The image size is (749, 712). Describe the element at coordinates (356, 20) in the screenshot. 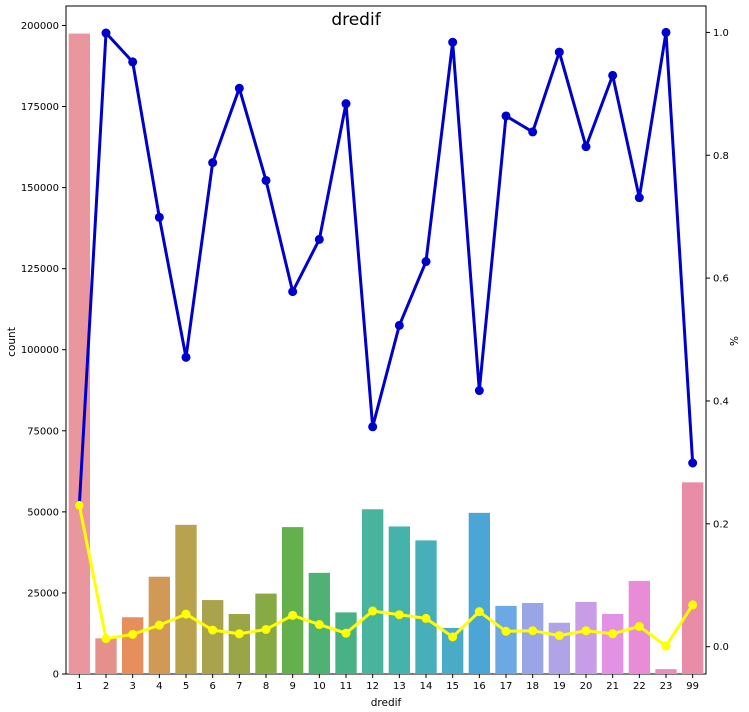

I see `chart-title: dredif` at that location.